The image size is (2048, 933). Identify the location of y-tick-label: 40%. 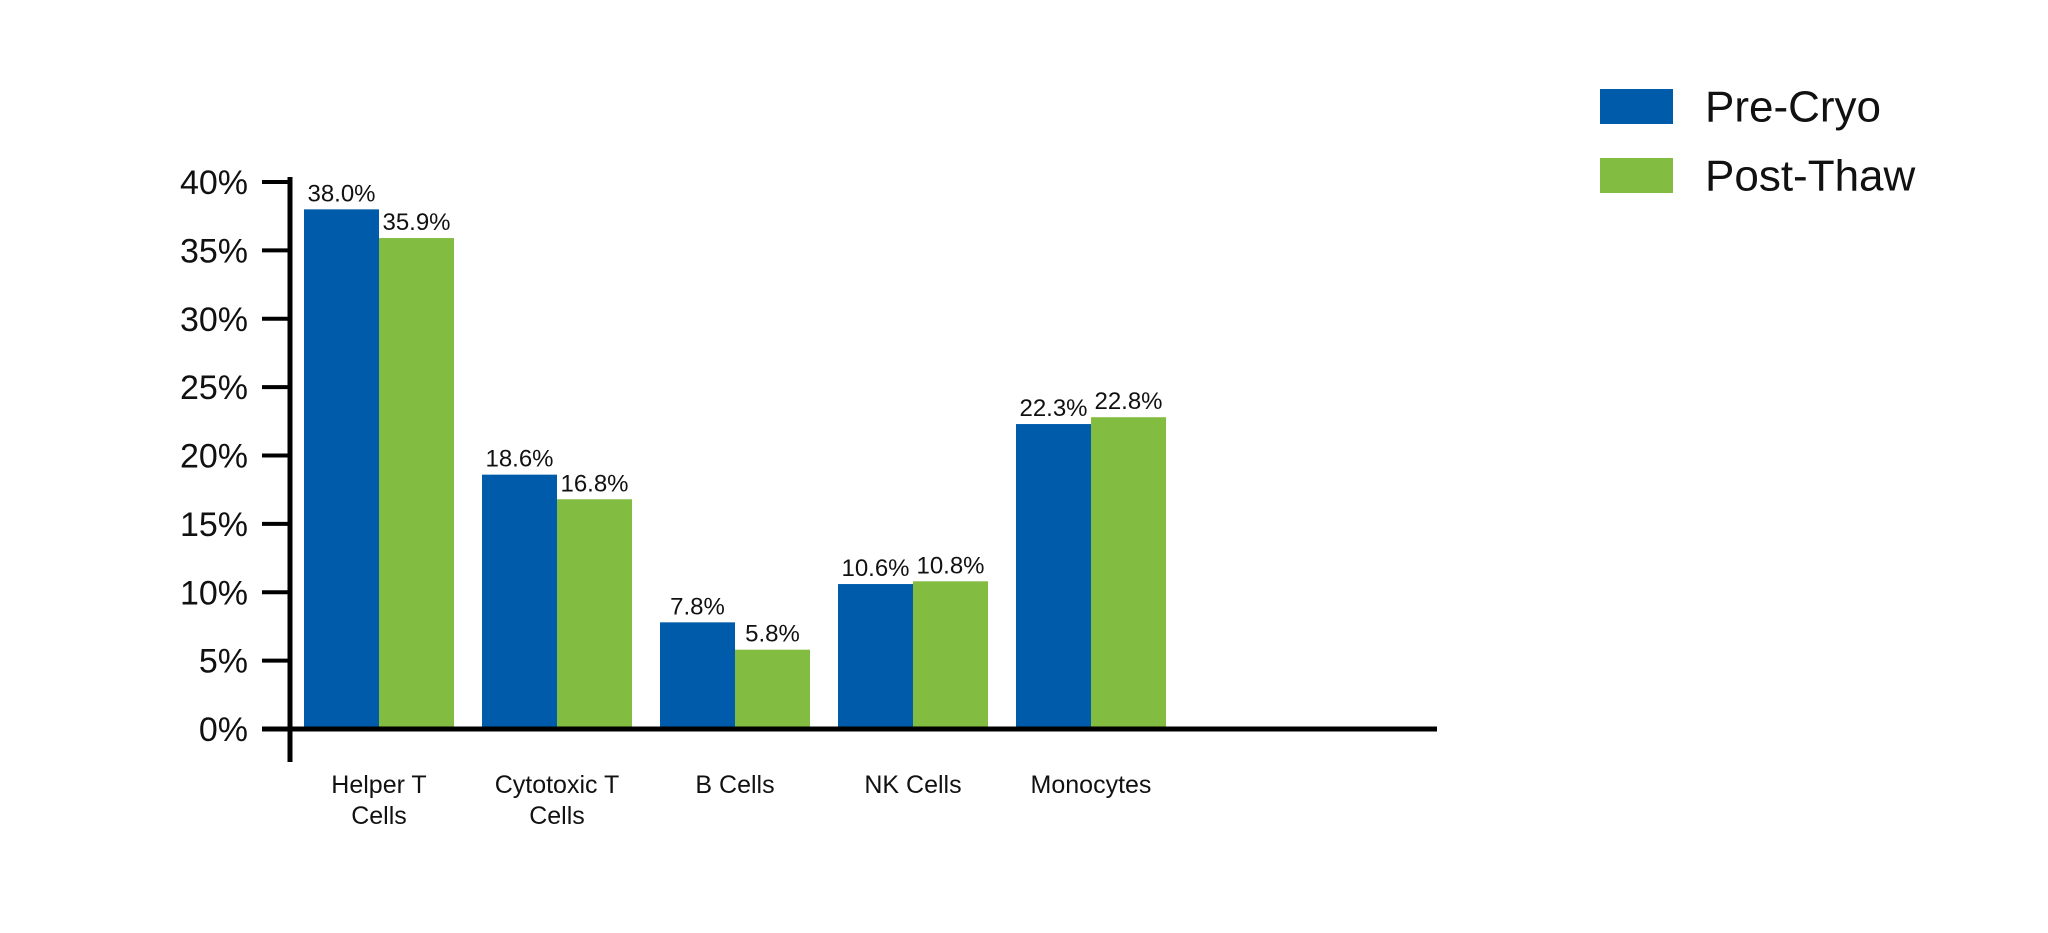
(214, 183).